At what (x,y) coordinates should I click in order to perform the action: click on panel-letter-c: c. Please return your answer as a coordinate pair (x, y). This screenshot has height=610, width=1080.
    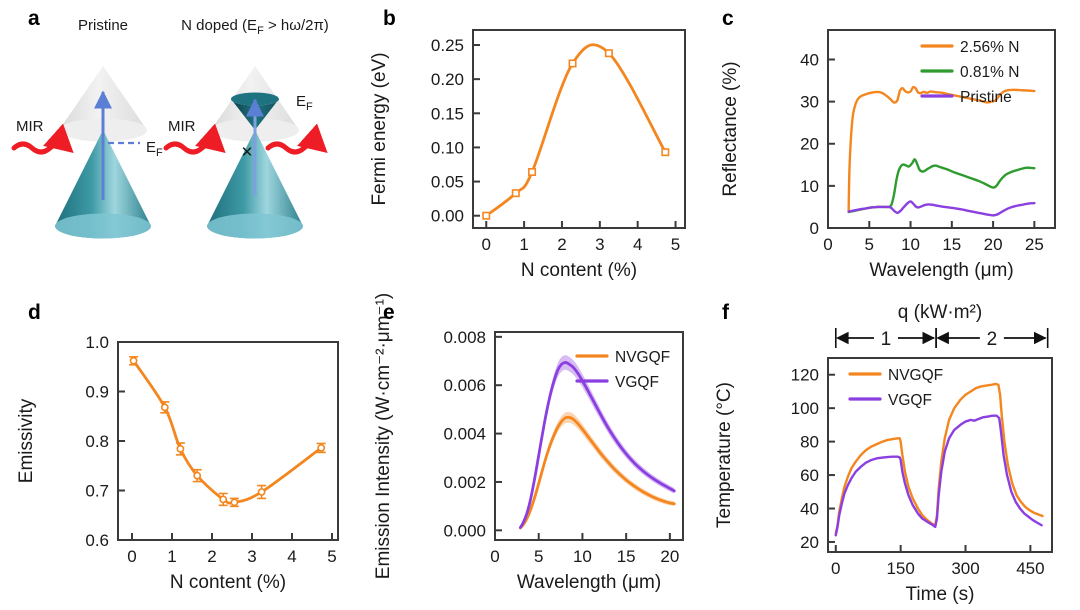
    Looking at the image, I should click on (728, 18).